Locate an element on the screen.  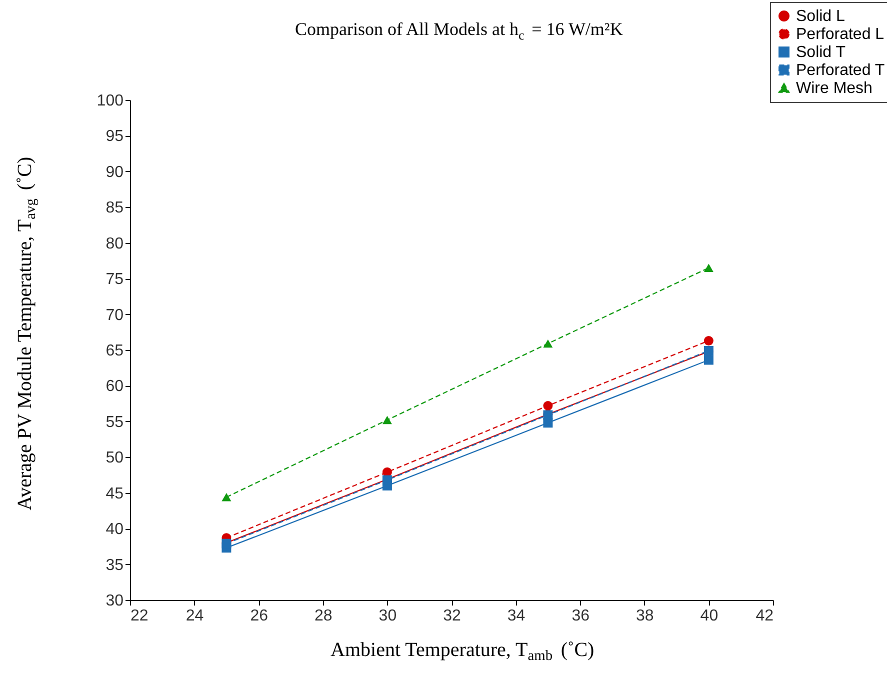
x-tick-label: 40 is located at coordinates (709, 616).